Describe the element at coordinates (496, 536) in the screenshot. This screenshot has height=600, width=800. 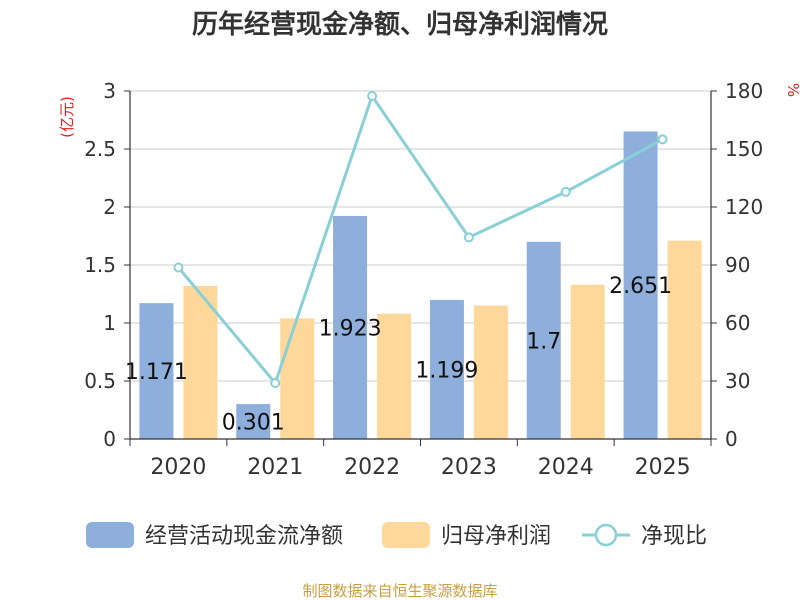
I see `legend-label-net-profit: 归母净利润` at that location.